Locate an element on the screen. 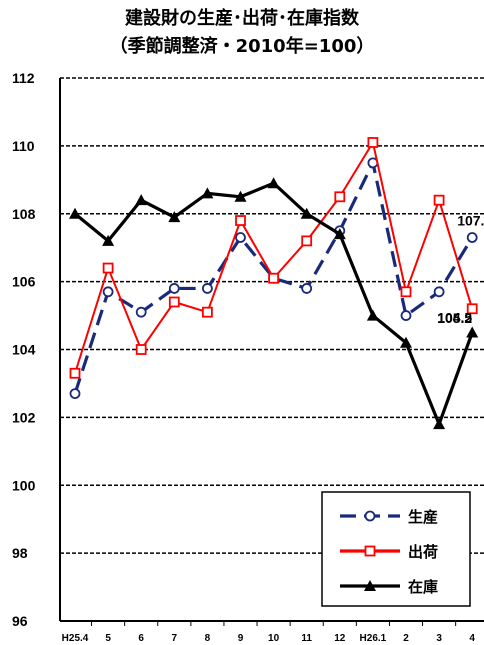 The image size is (484, 645). x-tick-label: 8 is located at coordinates (208, 638).